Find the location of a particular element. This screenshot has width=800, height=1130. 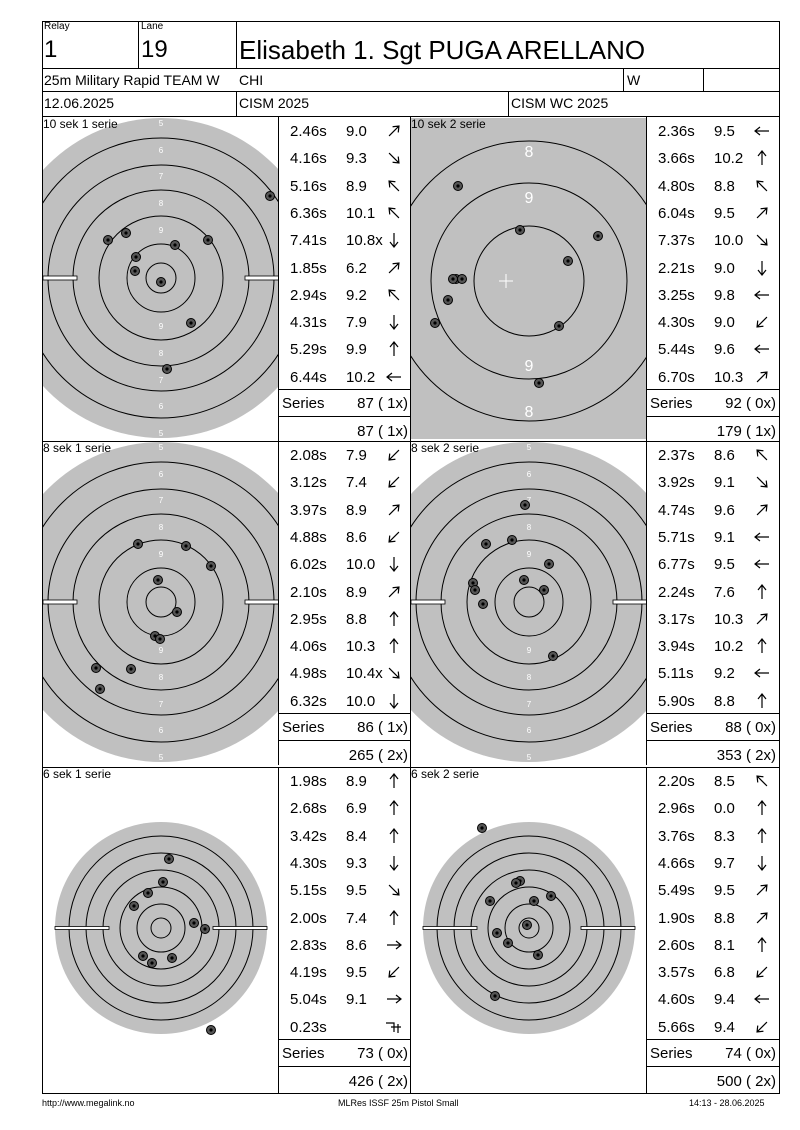

shot-time: 7.41s is located at coordinates (308, 241).